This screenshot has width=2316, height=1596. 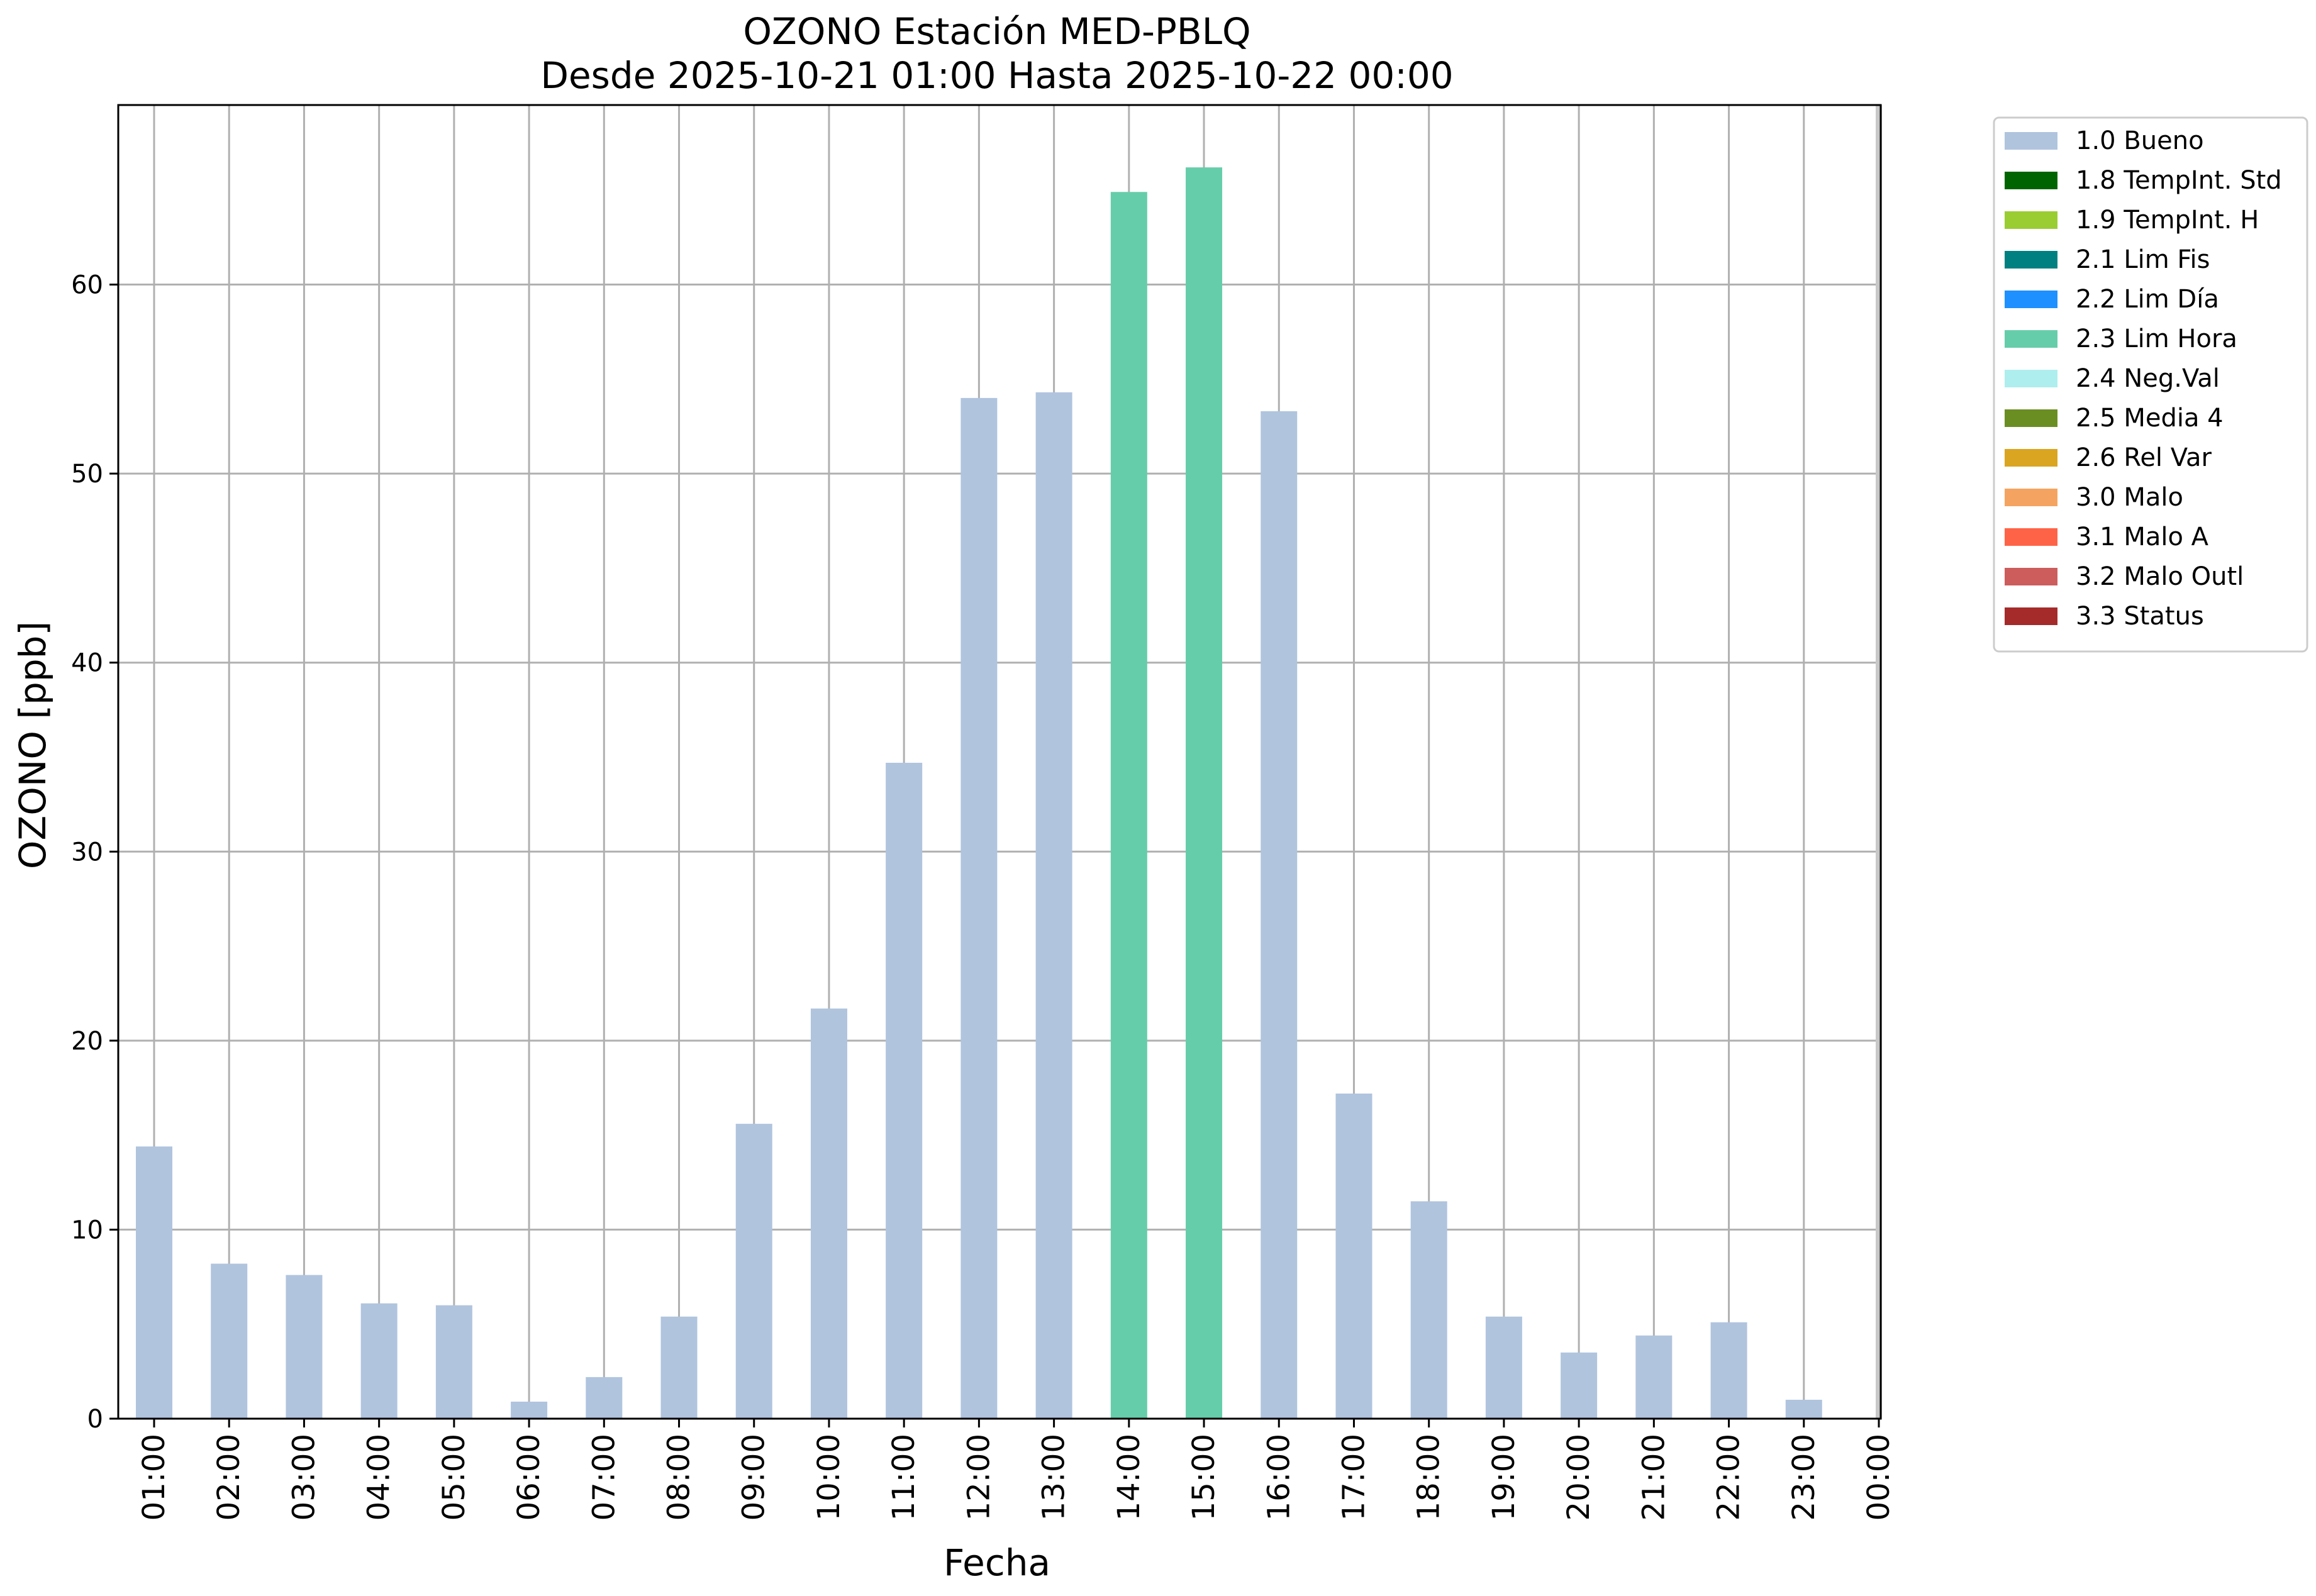 I want to click on x-tick-label: 10:00, so click(x=829, y=1477).